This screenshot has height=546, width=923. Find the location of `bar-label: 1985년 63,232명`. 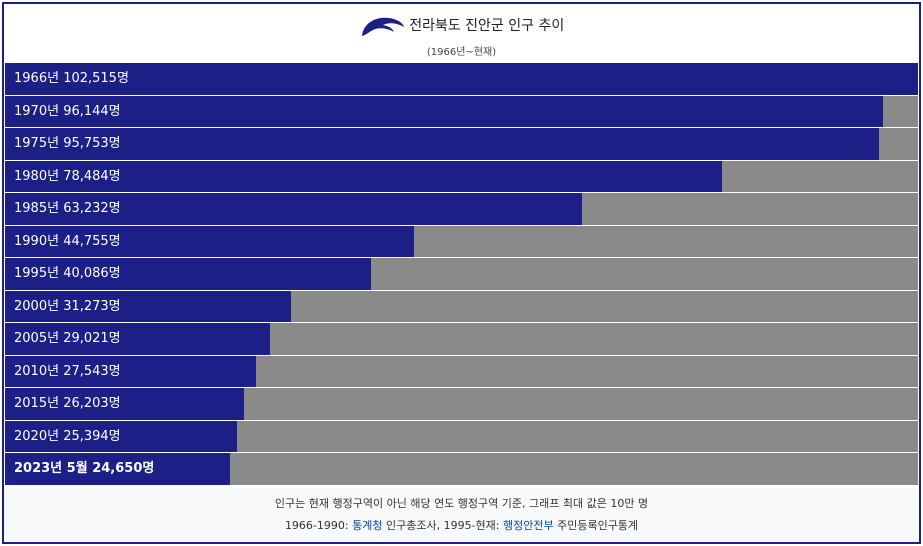

bar-label: 1985년 63,232명 is located at coordinates (67, 209).